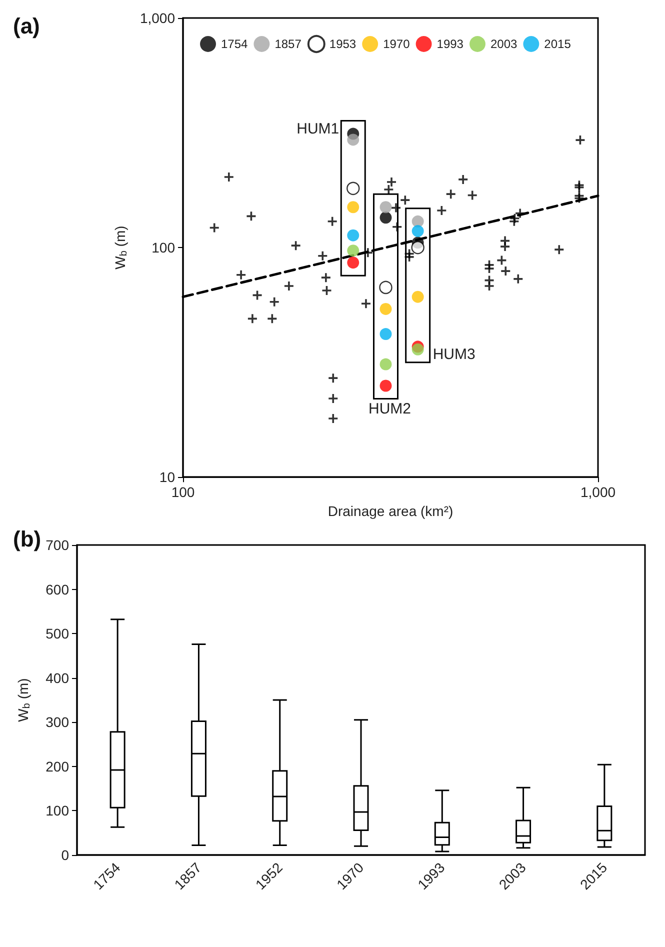 The height and width of the screenshot is (947, 665). I want to click on legend-label: 2003, so click(504, 44).